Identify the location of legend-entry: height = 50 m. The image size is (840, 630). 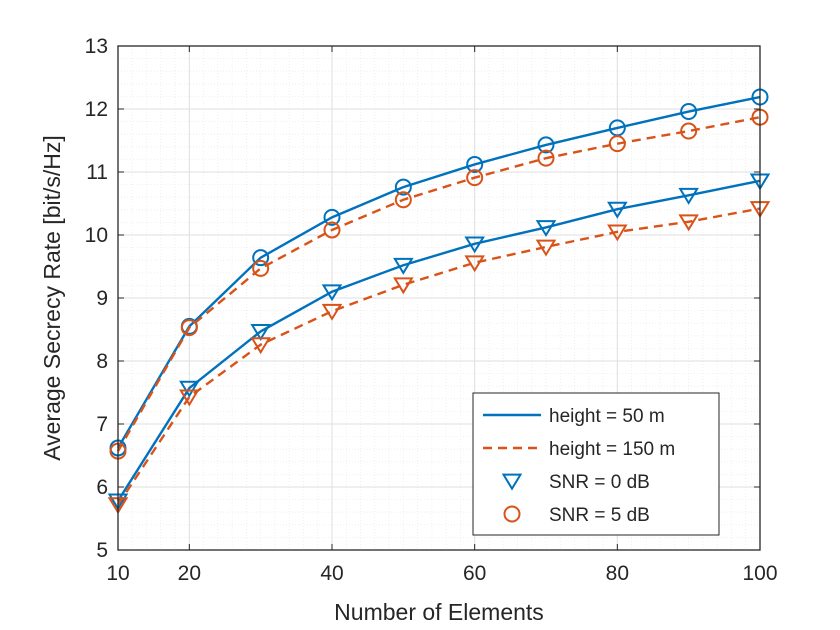
(574, 416).